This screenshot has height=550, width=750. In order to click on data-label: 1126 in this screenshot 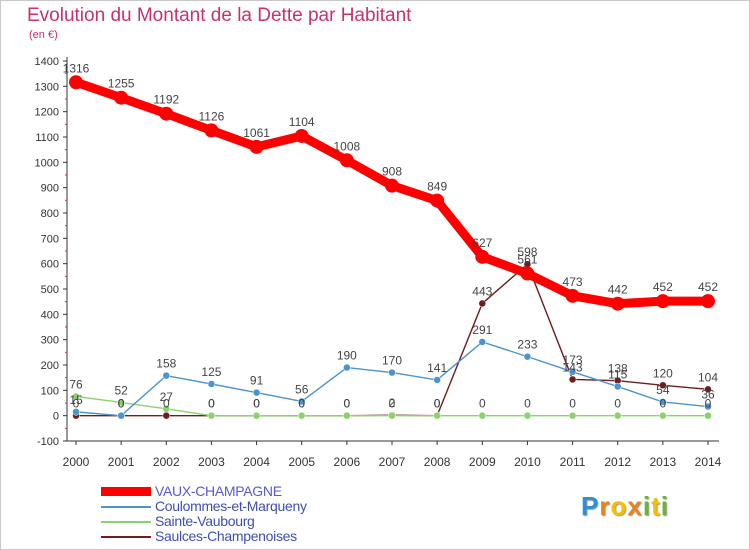, I will do `click(212, 116)`.